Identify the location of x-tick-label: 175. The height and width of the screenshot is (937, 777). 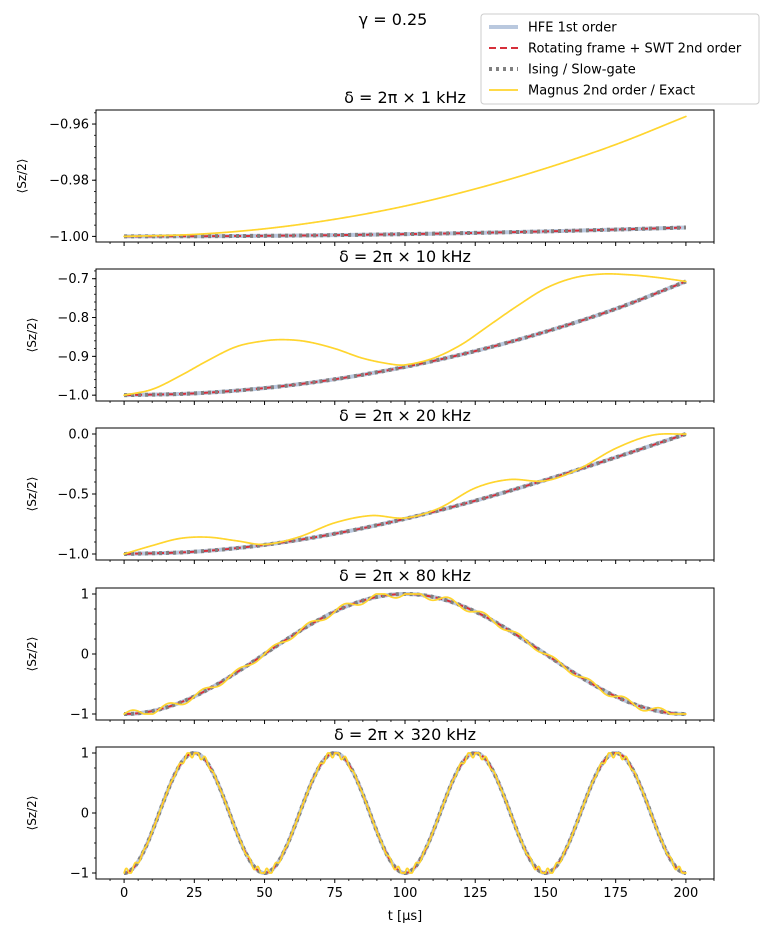
(615, 893).